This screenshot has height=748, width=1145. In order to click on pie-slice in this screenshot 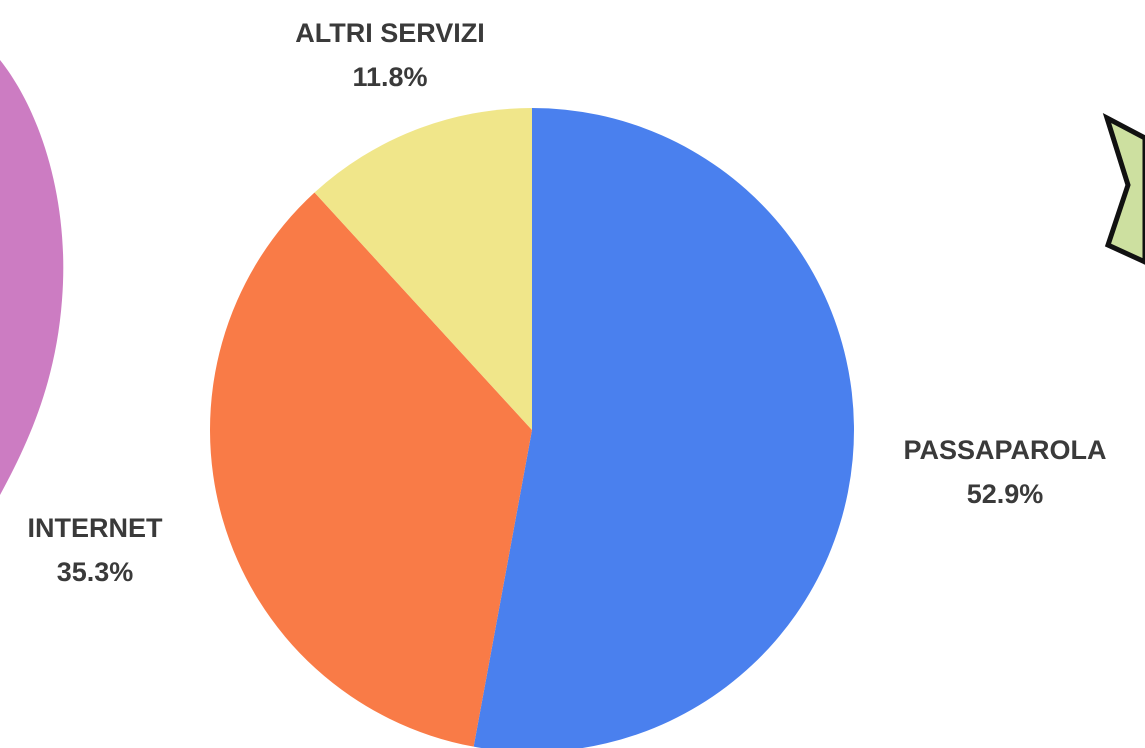, I will do `click(423, 269)`.